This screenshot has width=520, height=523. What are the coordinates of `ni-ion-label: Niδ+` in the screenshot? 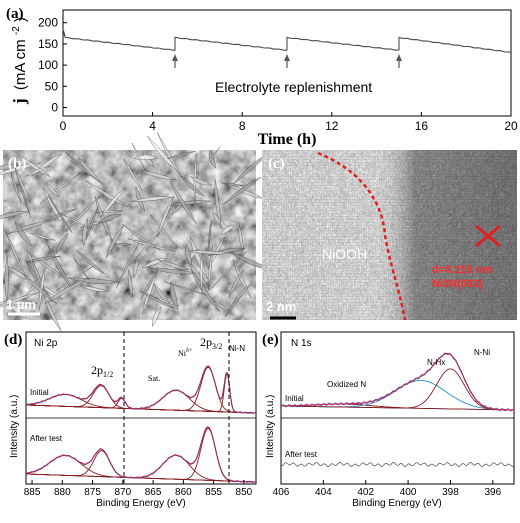 It's located at (185, 353).